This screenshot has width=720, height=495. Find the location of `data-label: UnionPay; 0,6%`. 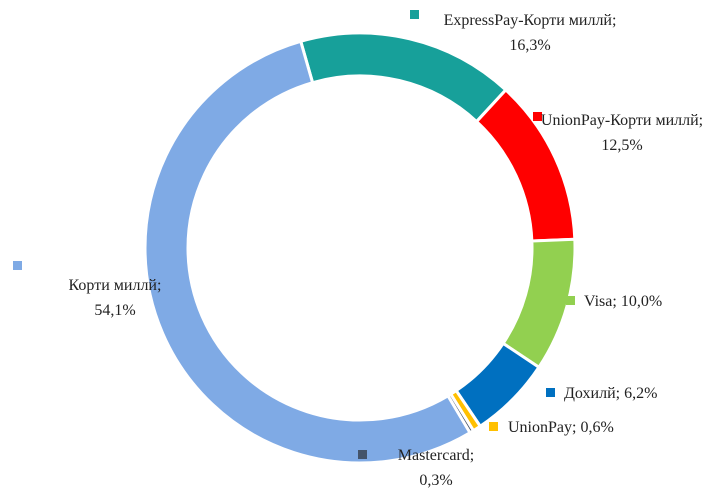

data-label: UnionPay; 0,6% is located at coordinates (561, 427).